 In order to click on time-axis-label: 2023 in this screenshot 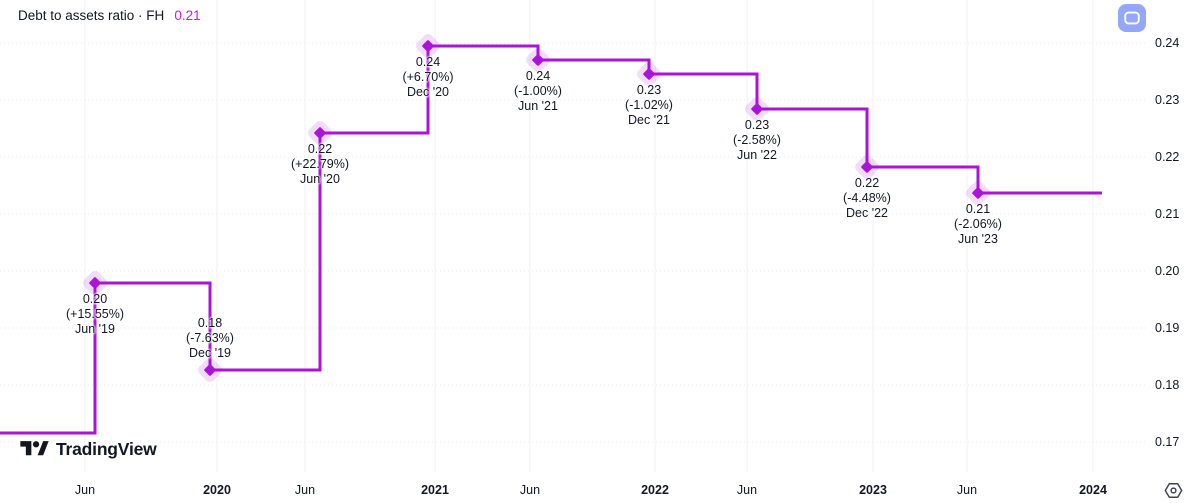, I will do `click(873, 490)`.